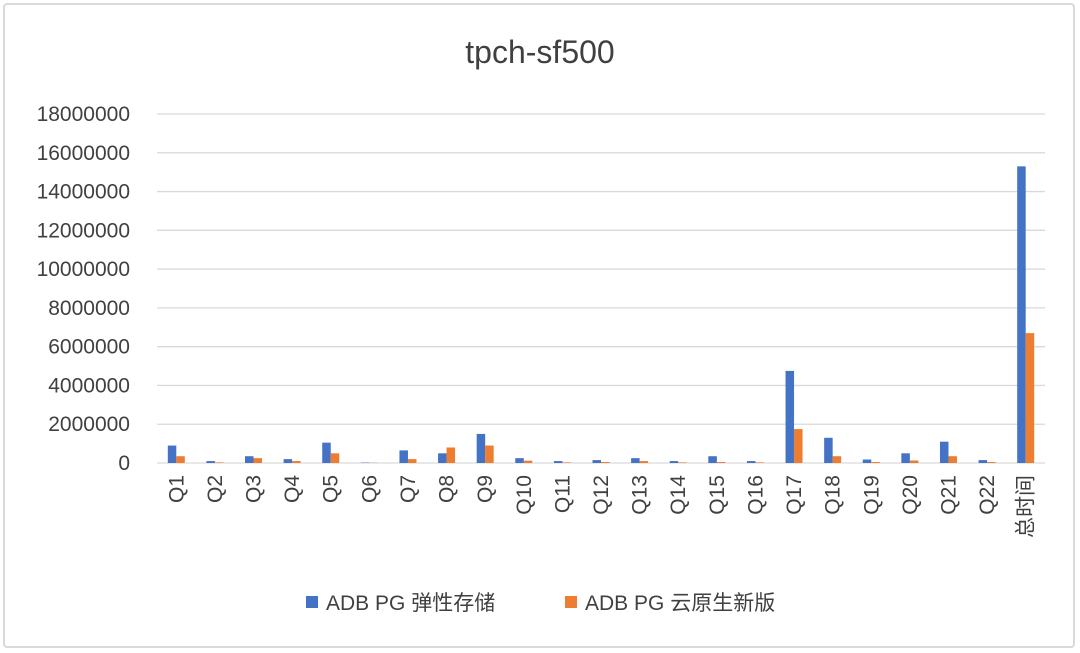 The width and height of the screenshot is (1080, 653). What do you see at coordinates (601, 495) in the screenshot?
I see `x-tick-label: Q12` at bounding box center [601, 495].